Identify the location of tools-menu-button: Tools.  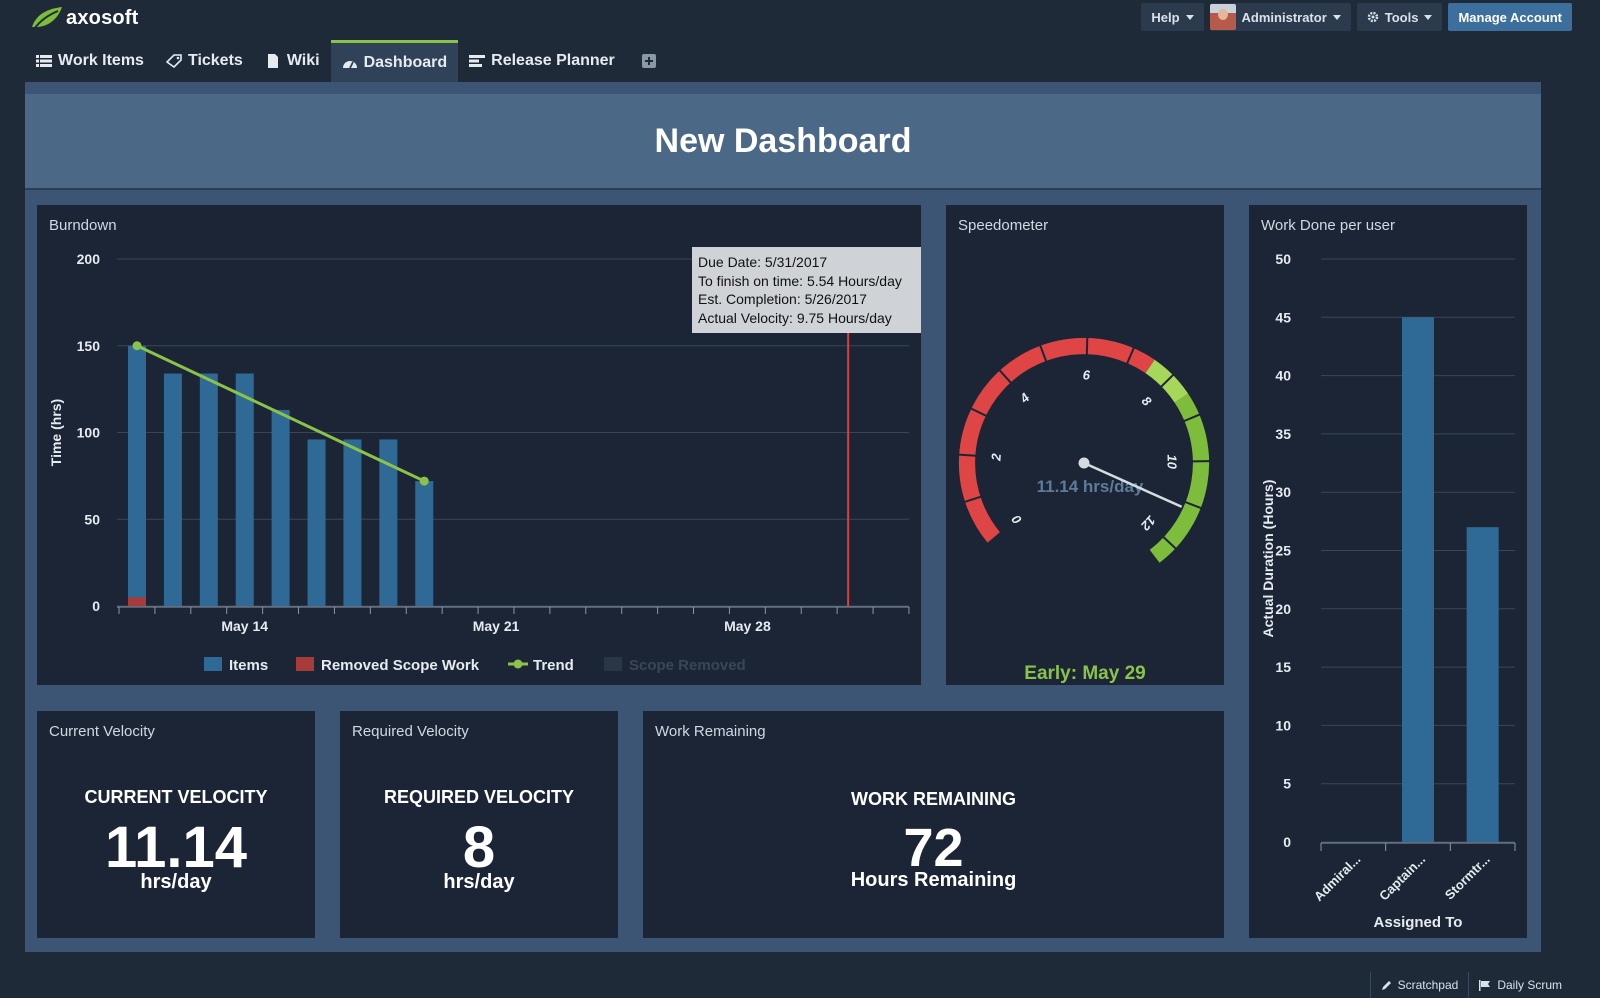
(1399, 17).